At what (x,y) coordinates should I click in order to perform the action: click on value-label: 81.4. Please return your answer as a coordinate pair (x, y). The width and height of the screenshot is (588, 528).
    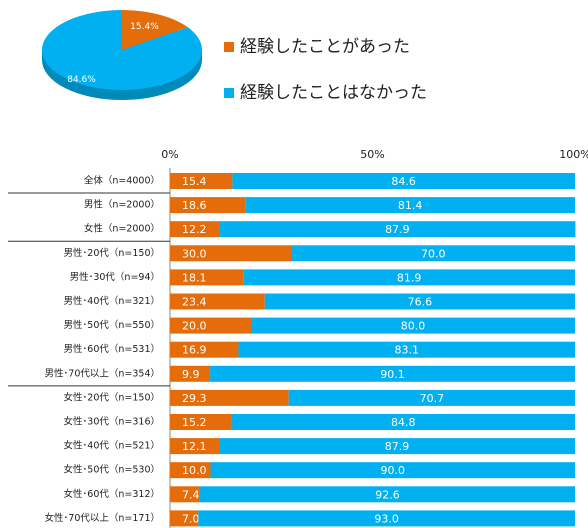
    Looking at the image, I should click on (410, 205).